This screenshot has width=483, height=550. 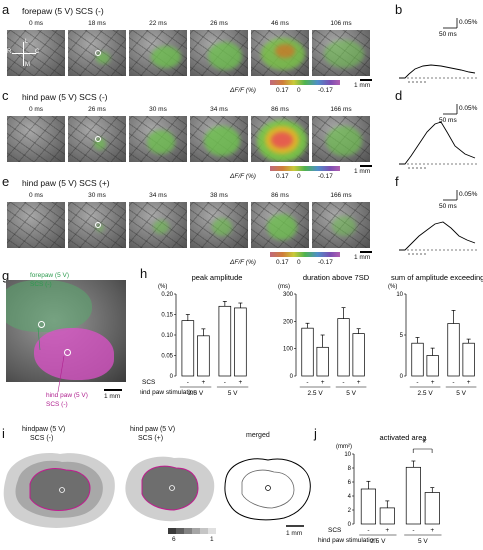 I want to click on panel-i-title-2a: hind paw (5 V), so click(x=153, y=429).